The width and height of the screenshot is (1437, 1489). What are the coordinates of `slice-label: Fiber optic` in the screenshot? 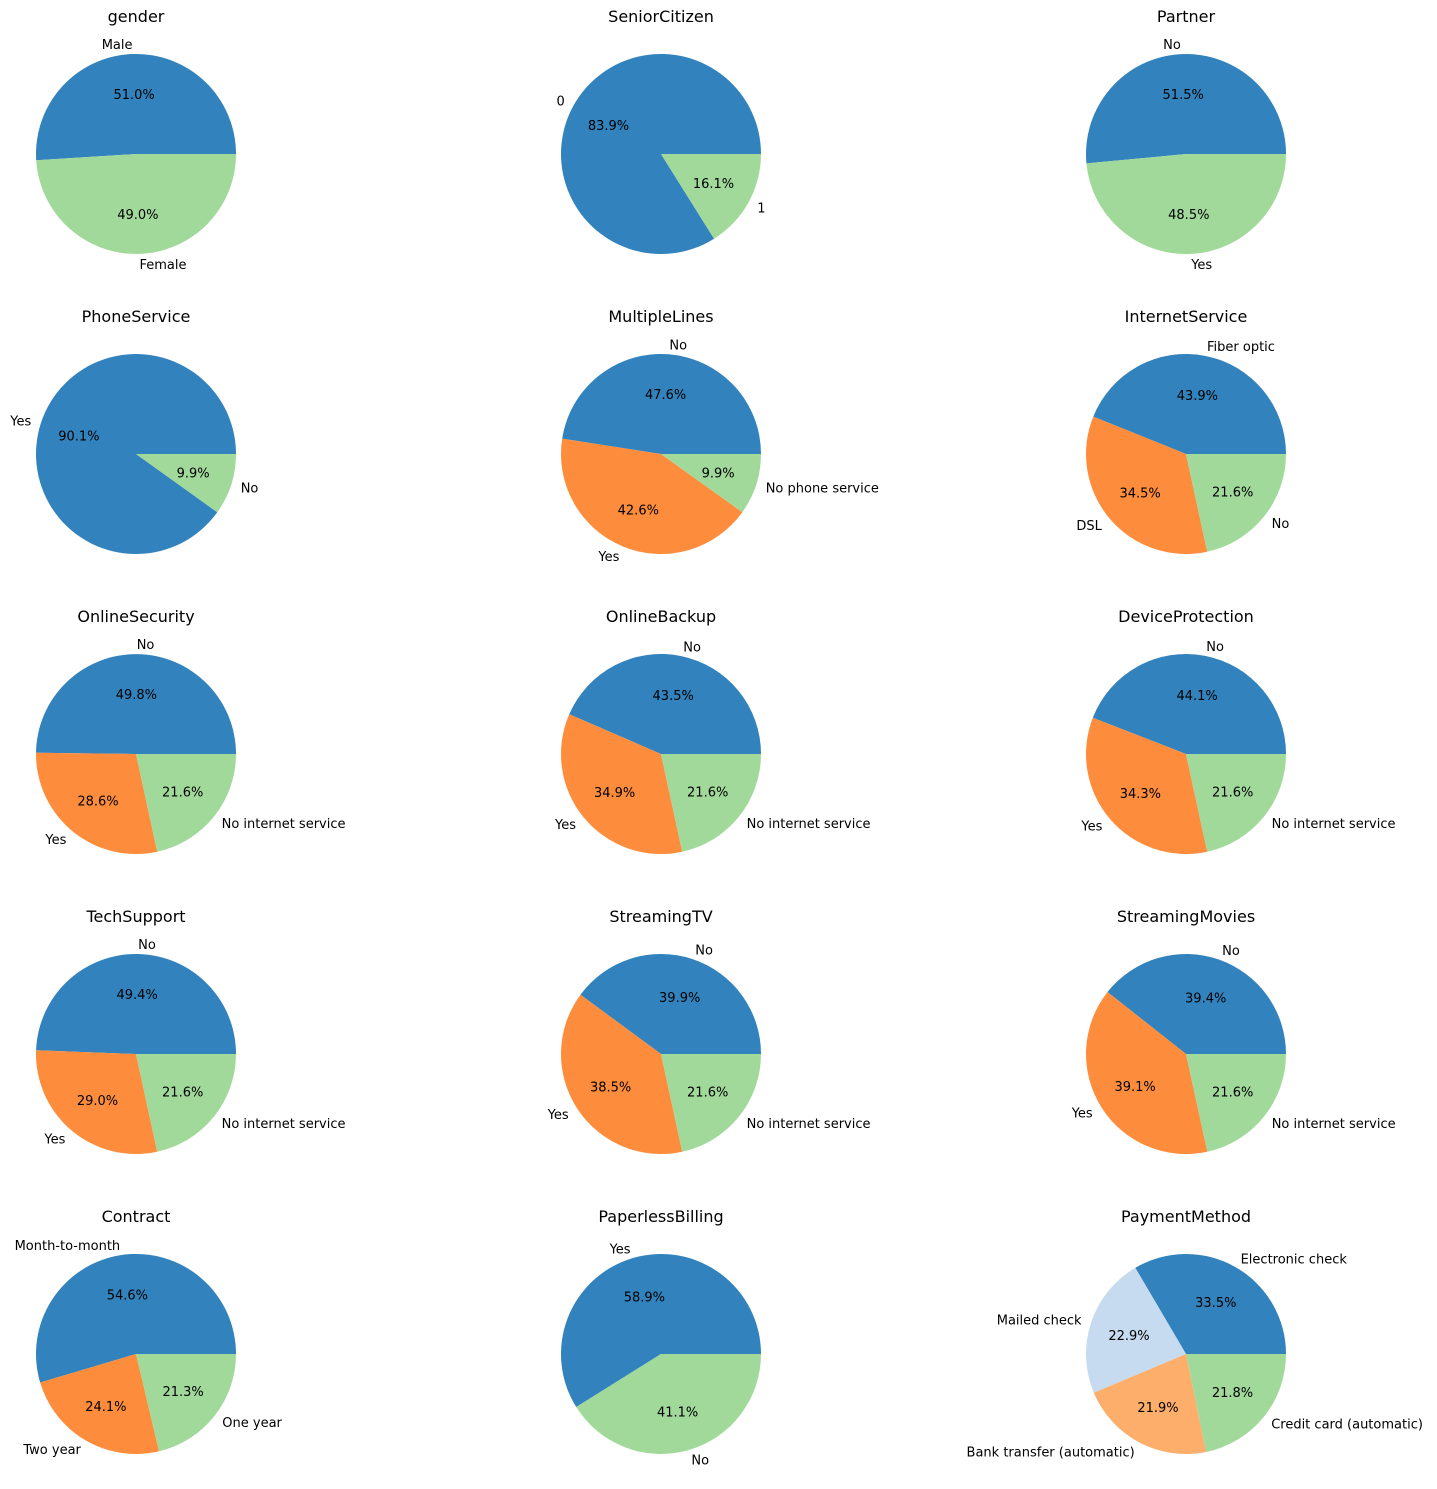 It's located at (1241, 347).